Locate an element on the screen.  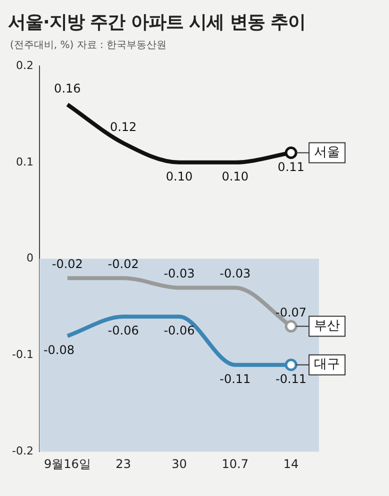
x-tick-label: 9월16일 is located at coordinates (67, 463).